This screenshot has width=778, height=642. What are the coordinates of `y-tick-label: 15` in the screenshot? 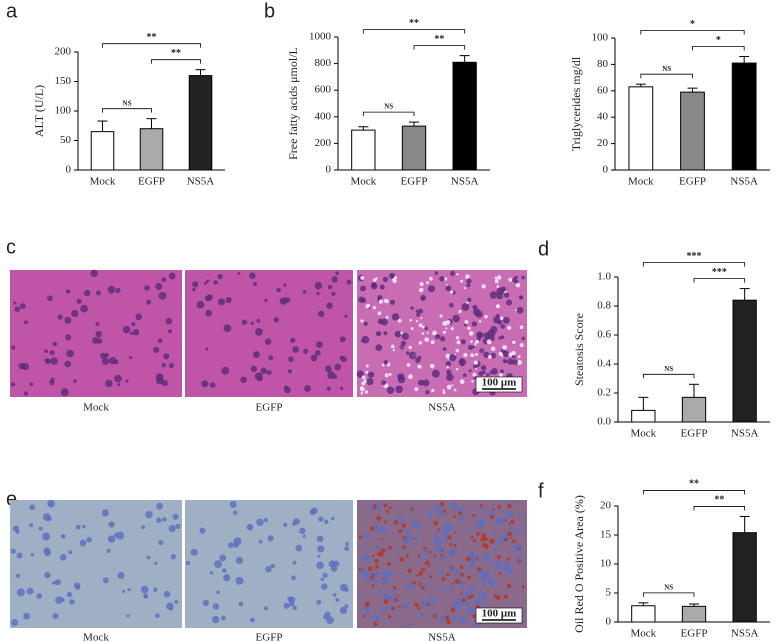 It's located at (606, 535).